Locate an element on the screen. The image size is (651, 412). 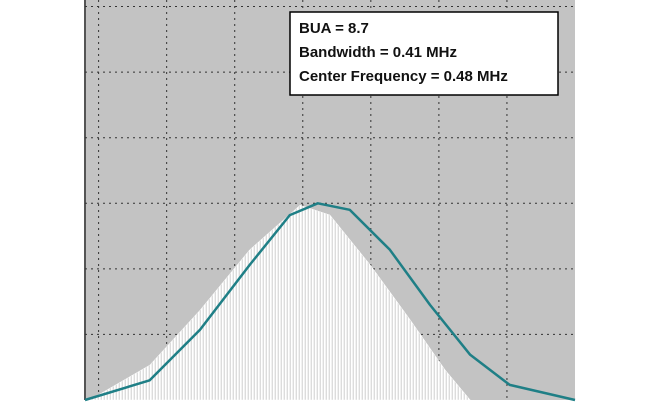
annotation: Bandwidth = 0.41 MHz is located at coordinates (378, 52).